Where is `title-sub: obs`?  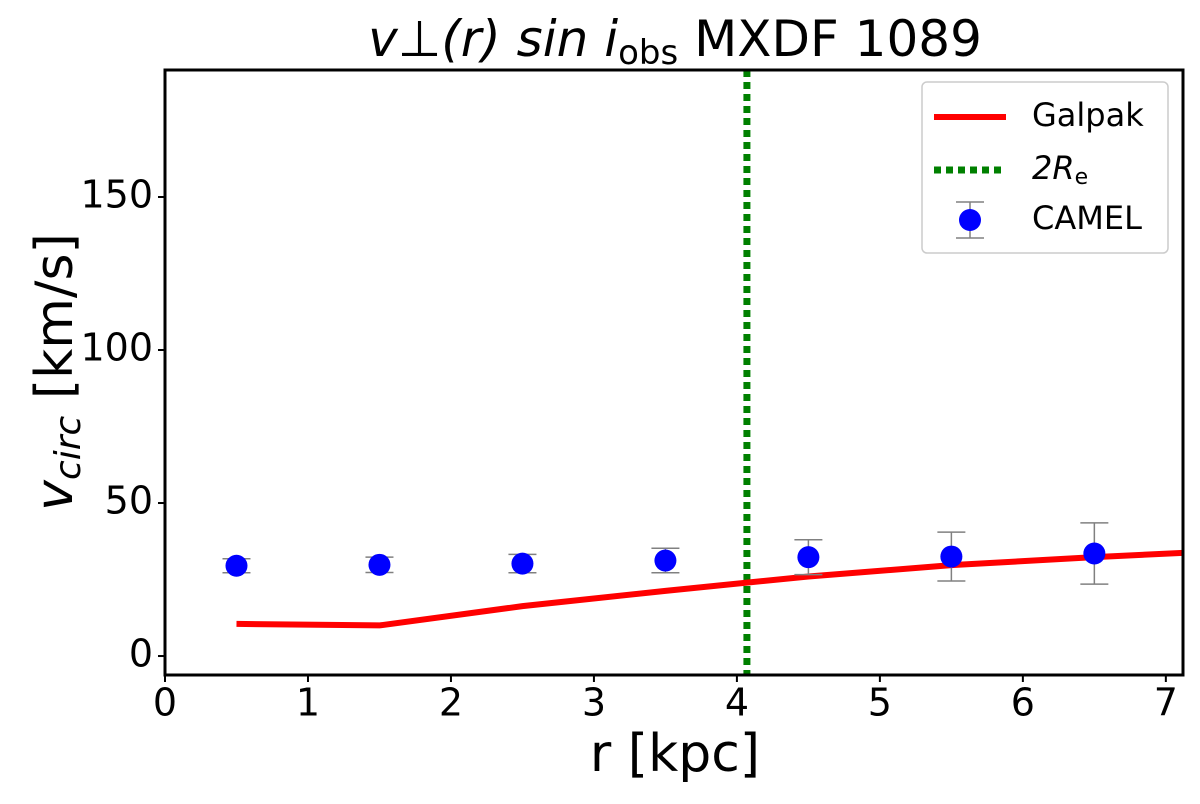 title-sub: obs is located at coordinates (648, 53).